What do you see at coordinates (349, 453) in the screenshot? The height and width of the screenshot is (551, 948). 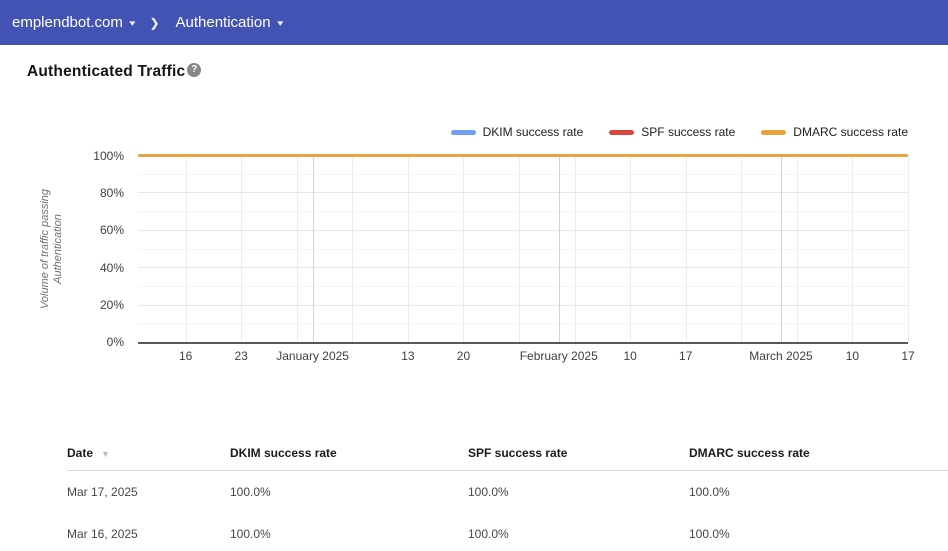 I see `table-header: DKIM success rate` at bounding box center [349, 453].